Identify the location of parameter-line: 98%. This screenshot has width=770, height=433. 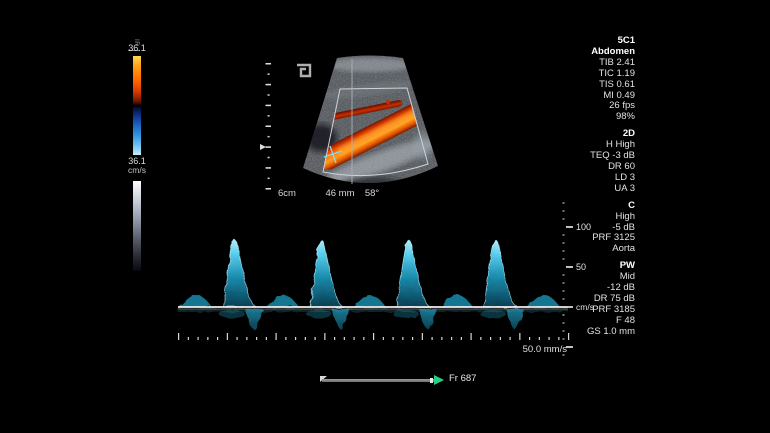
(625, 117).